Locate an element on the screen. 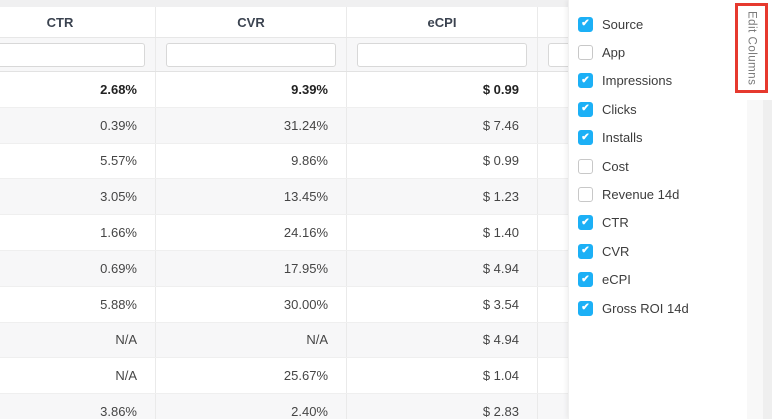 The height and width of the screenshot is (419, 772). right-scroll-track is located at coordinates (767, 209).